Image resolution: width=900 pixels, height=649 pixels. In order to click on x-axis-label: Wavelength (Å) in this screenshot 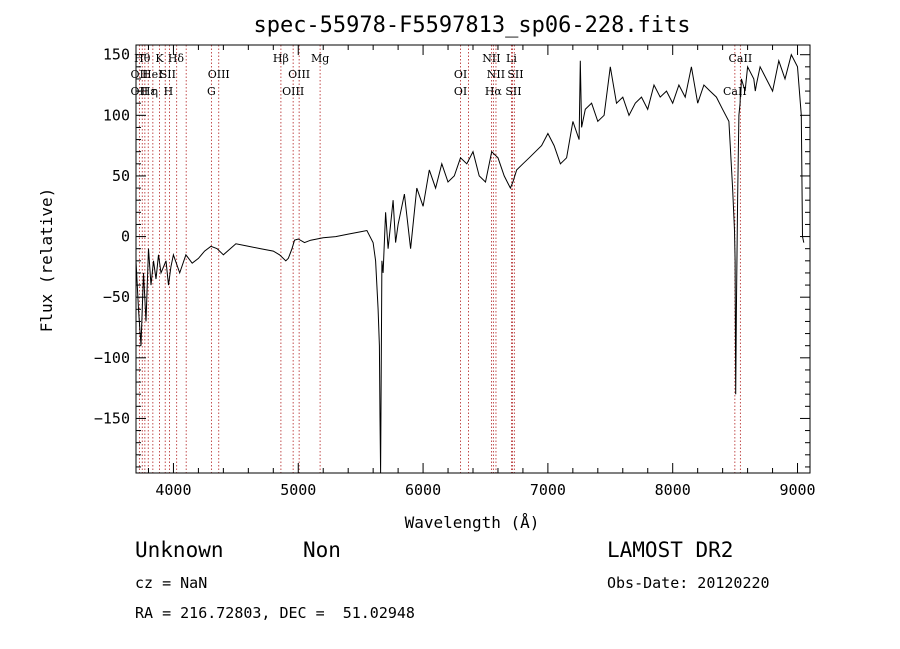, I will do `click(472, 522)`.